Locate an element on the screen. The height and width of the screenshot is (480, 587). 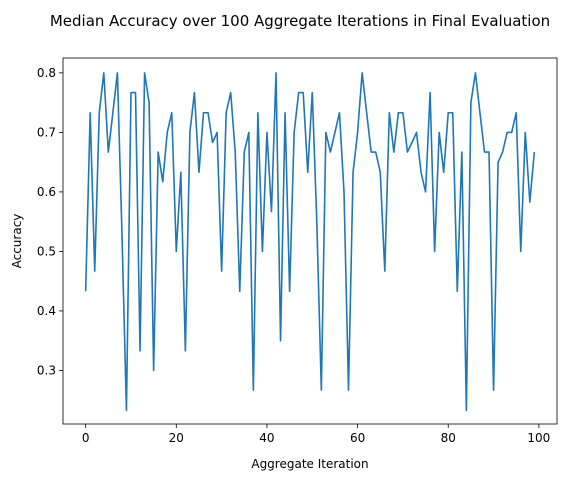
y-axis-ticks: 0.3 0.4 0.5 0.6 0.7 0.8 is located at coordinates (50, 221).